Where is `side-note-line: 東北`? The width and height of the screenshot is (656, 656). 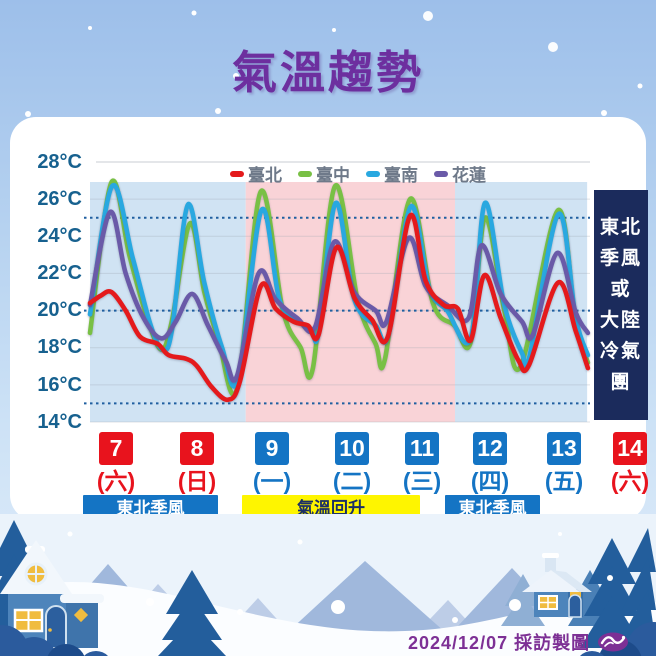 side-note-line: 東北 is located at coordinates (620, 227).